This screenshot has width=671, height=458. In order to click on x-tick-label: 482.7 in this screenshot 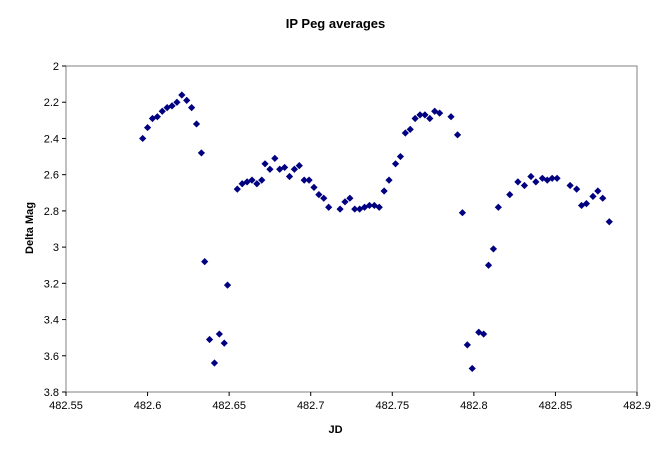, I will do `click(311, 406)`.